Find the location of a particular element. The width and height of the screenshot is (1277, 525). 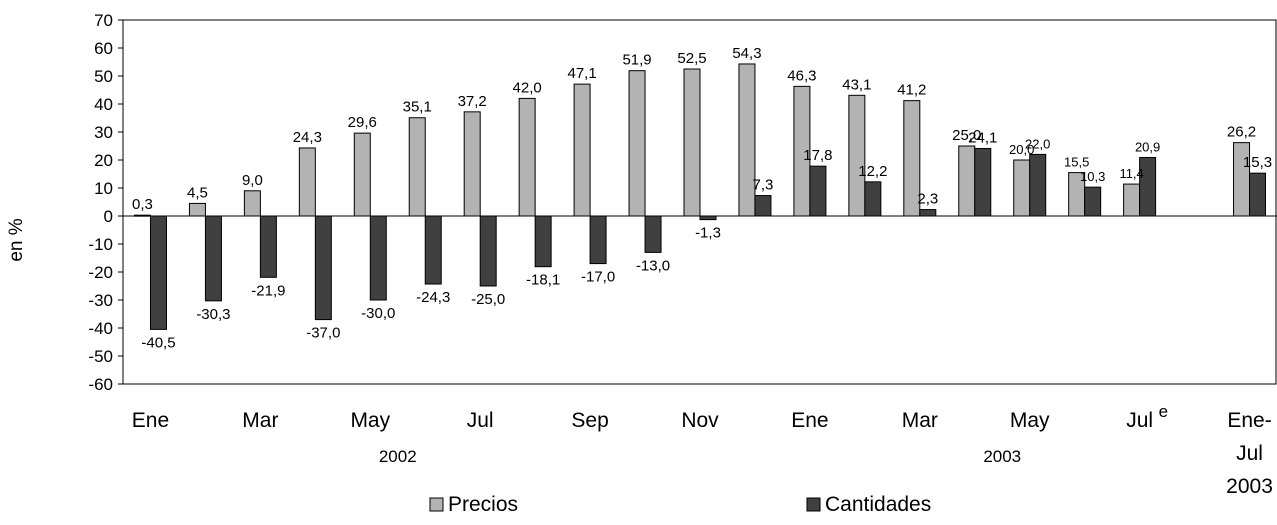

data-label-precios: 4,5 is located at coordinates (197, 192).